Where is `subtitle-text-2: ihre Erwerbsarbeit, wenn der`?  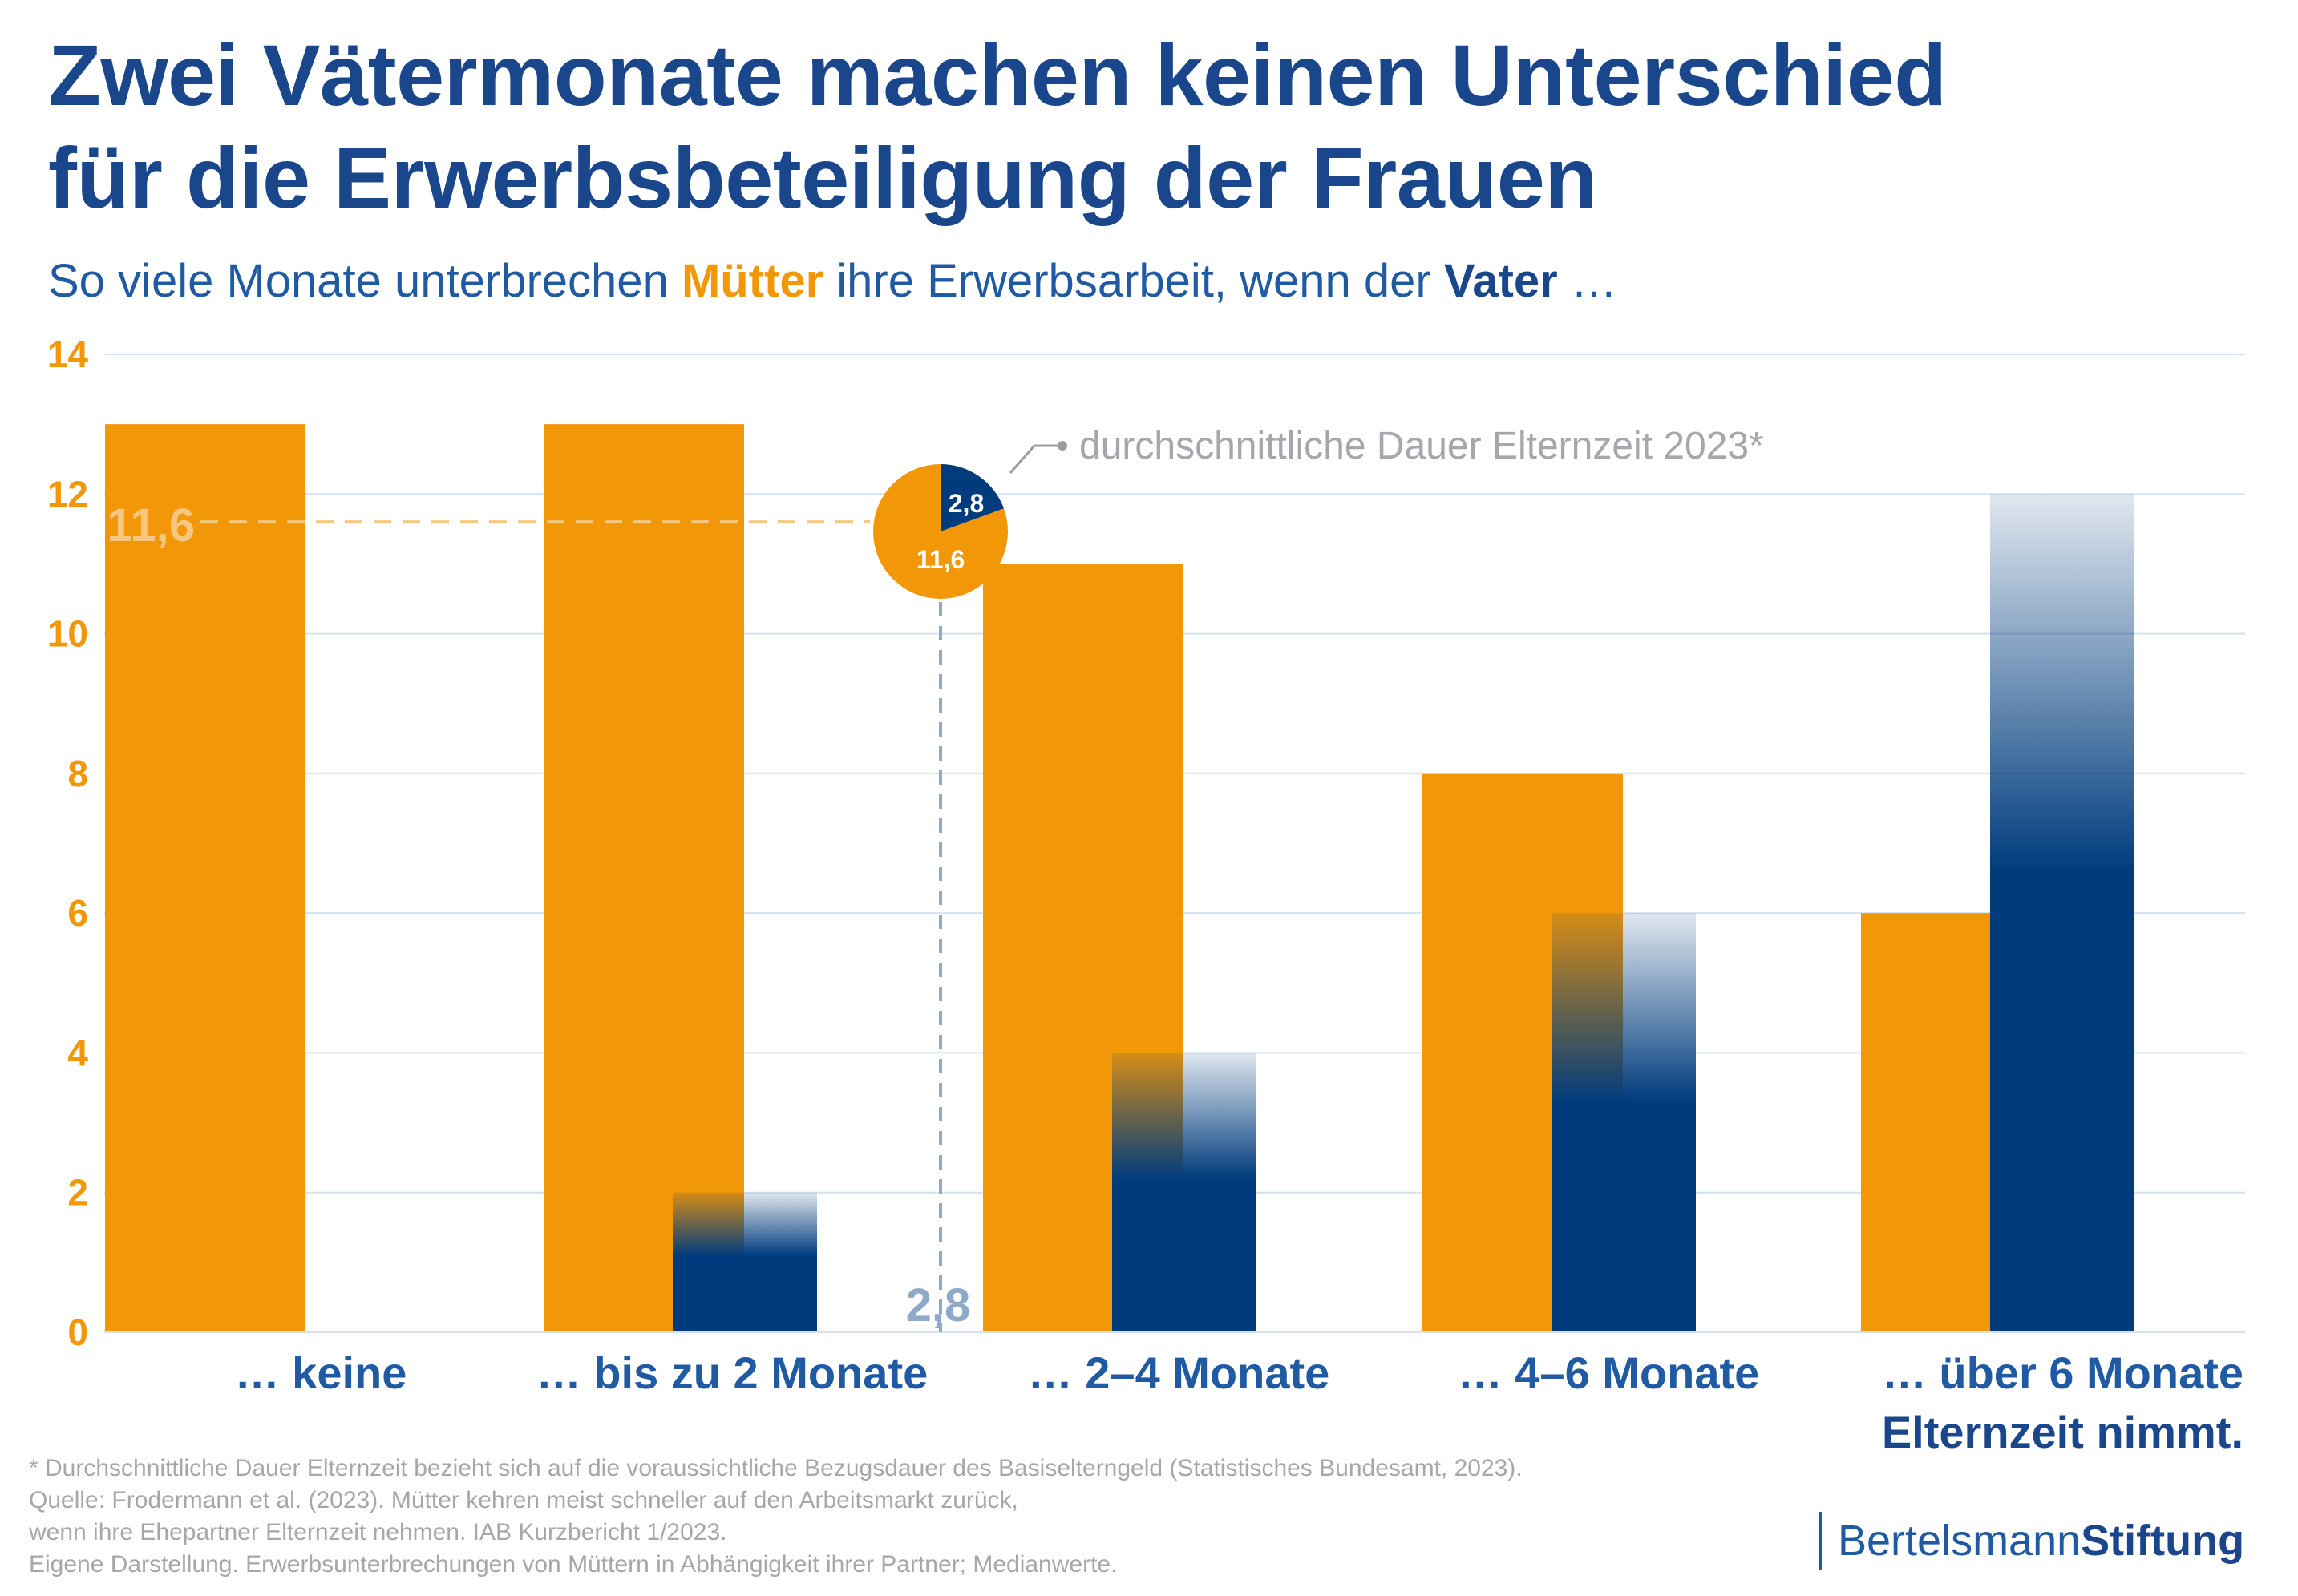
subtitle-text-2: ihre Erwerbsarbeit, wenn der is located at coordinates (1134, 281).